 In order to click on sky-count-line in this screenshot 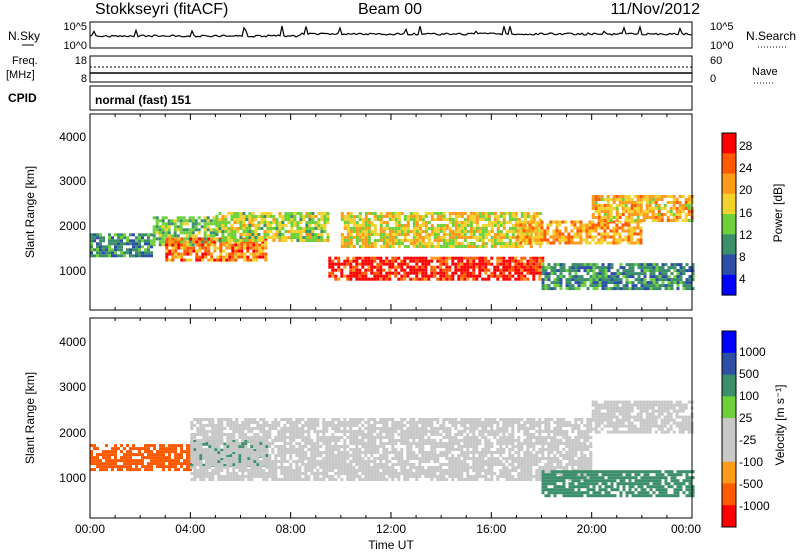, I will do `click(390, 31)`.